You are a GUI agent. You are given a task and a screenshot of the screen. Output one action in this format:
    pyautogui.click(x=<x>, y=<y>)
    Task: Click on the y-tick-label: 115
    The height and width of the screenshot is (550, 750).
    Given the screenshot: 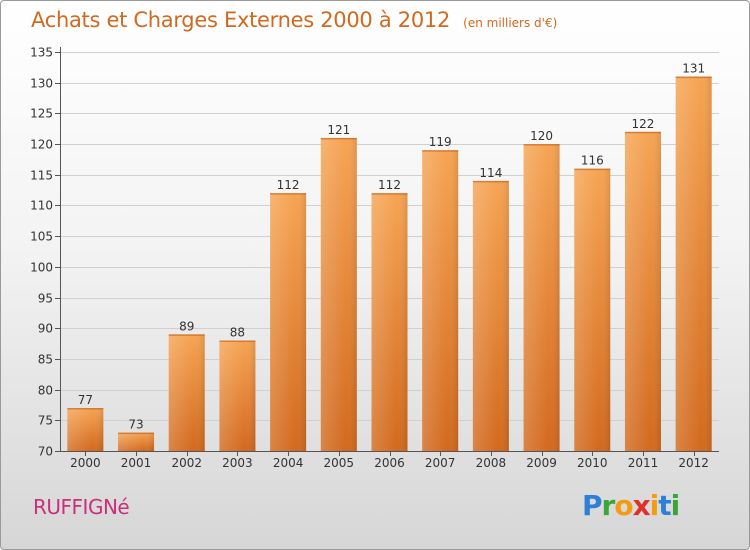 What is the action you would take?
    pyautogui.click(x=41, y=176)
    